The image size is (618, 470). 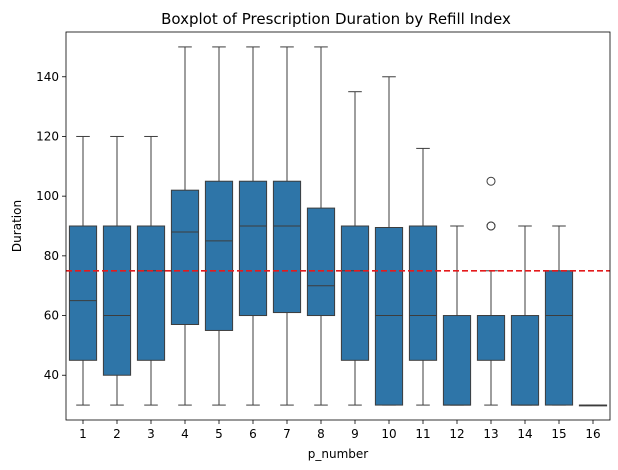 I want to click on x-tick-label: 11, so click(x=422, y=434).